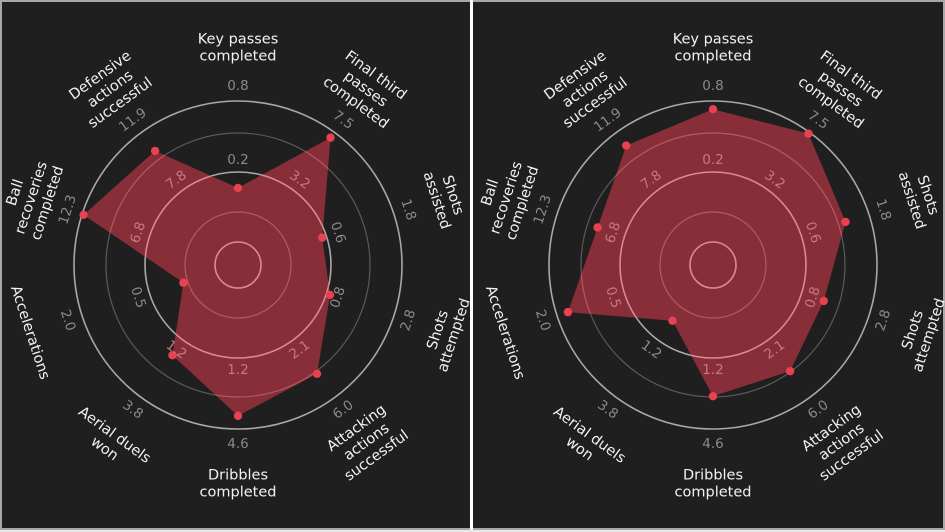 The height and width of the screenshot is (532, 945). What do you see at coordinates (471, 266) in the screenshot?
I see `panel-divider` at bounding box center [471, 266].